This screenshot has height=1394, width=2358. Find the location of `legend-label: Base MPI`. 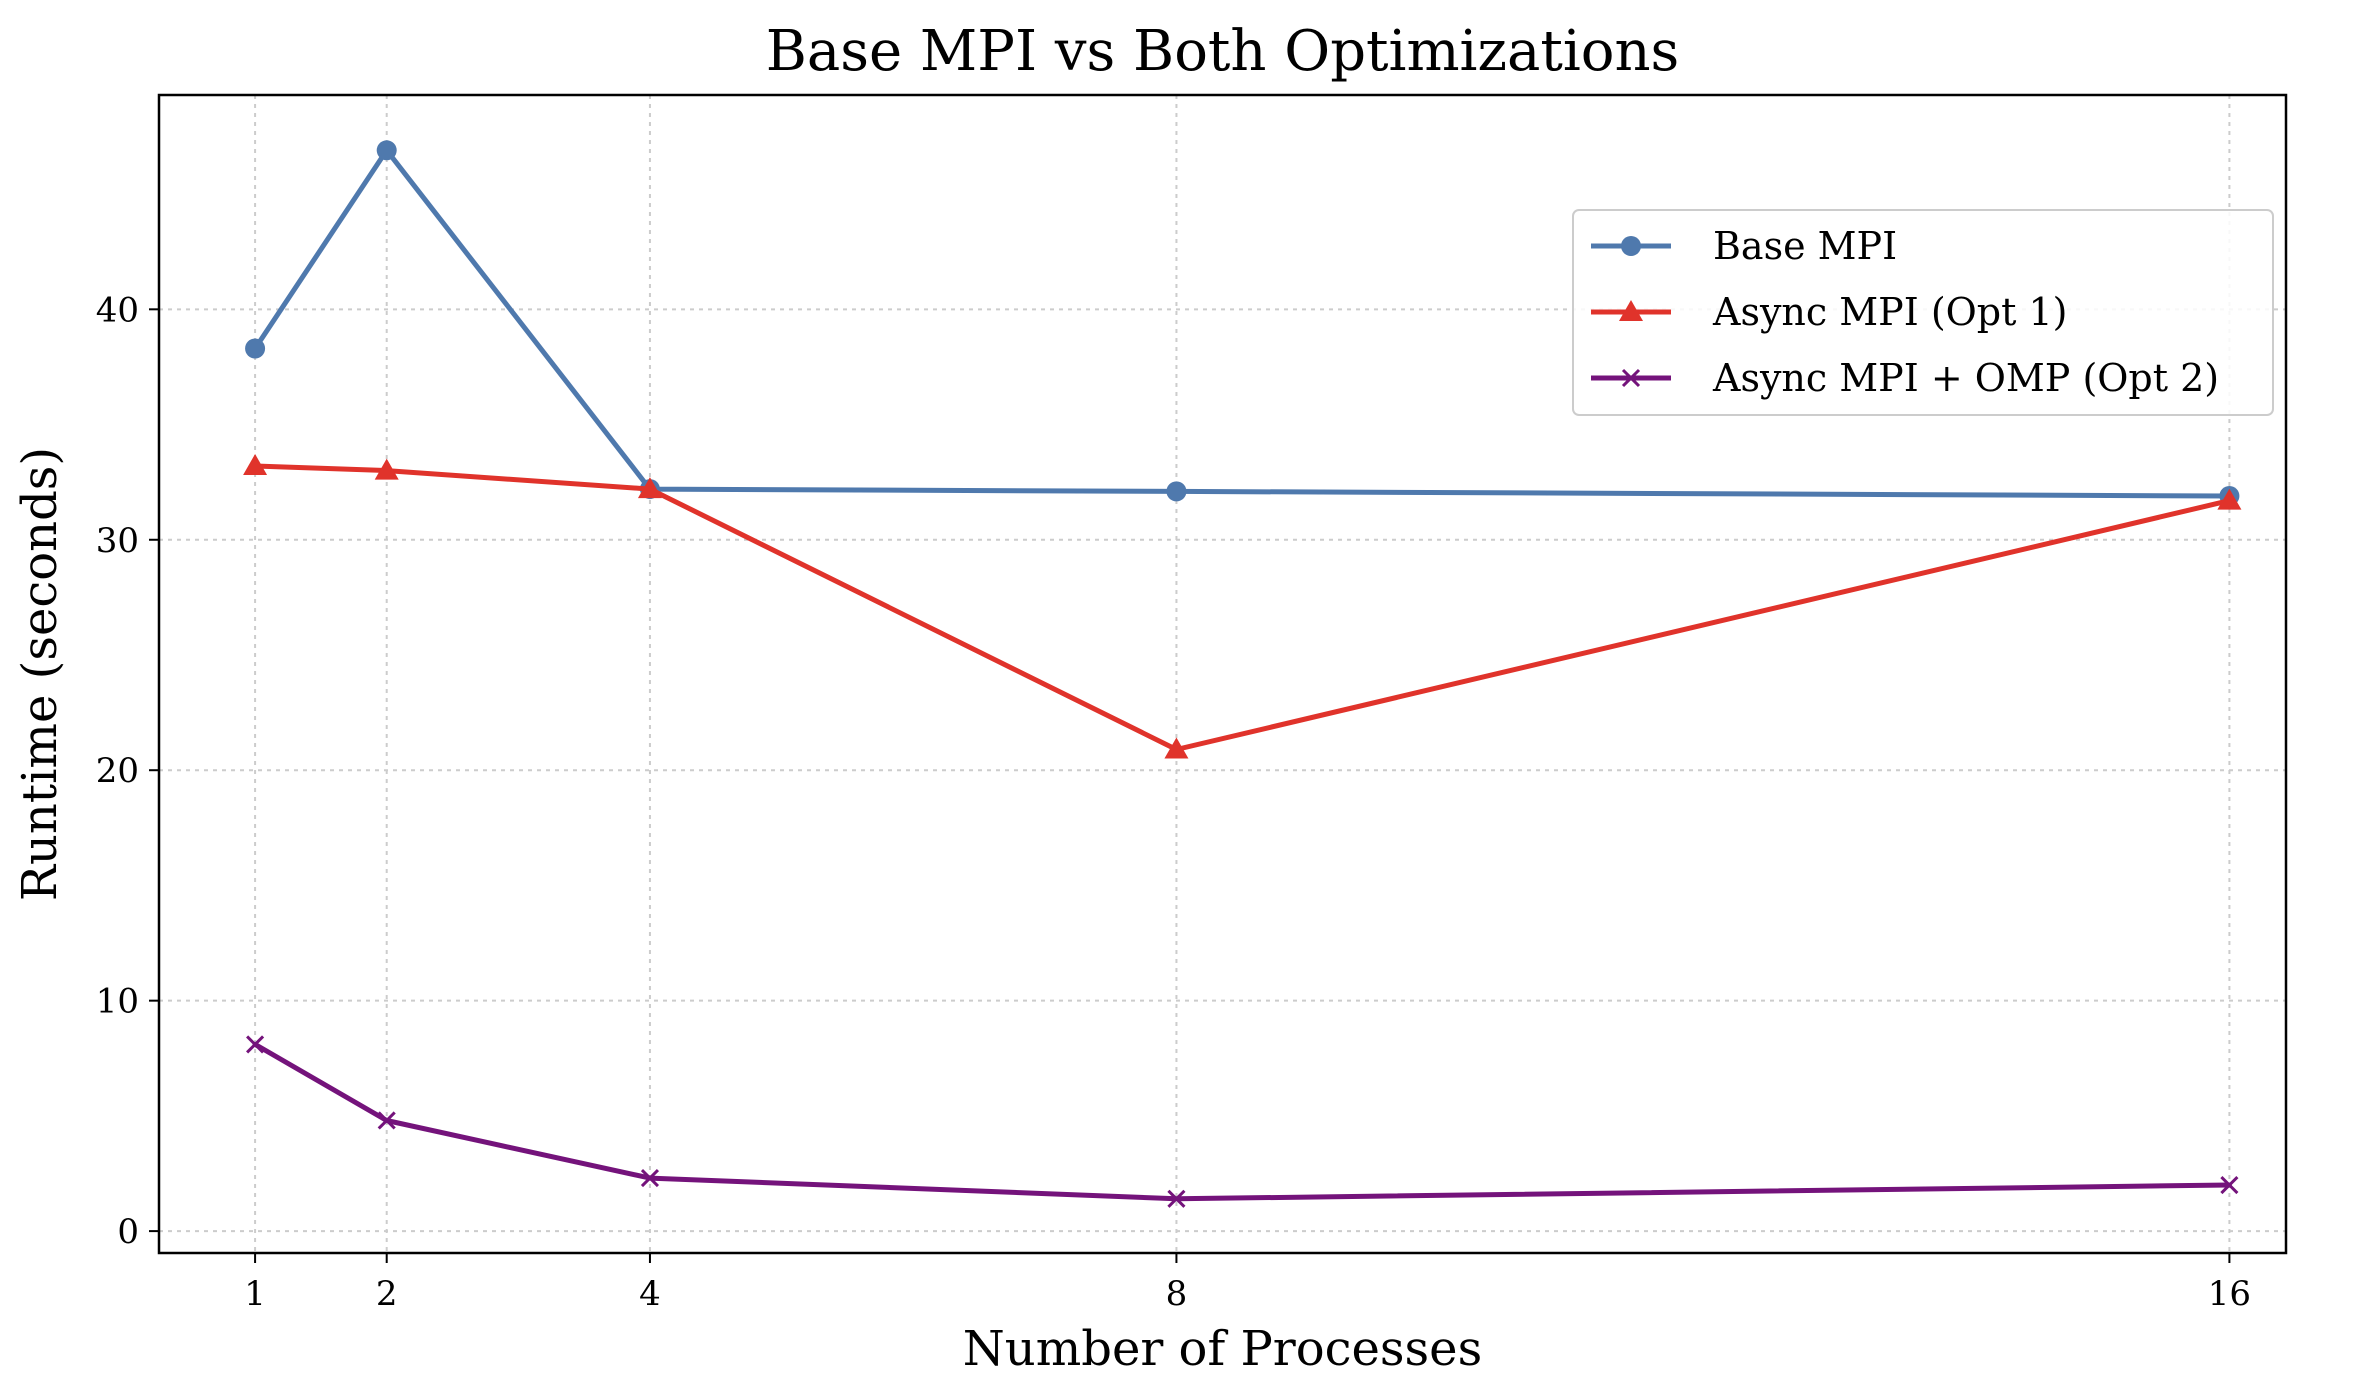

legend-label: Base MPI is located at coordinates (1805, 246).